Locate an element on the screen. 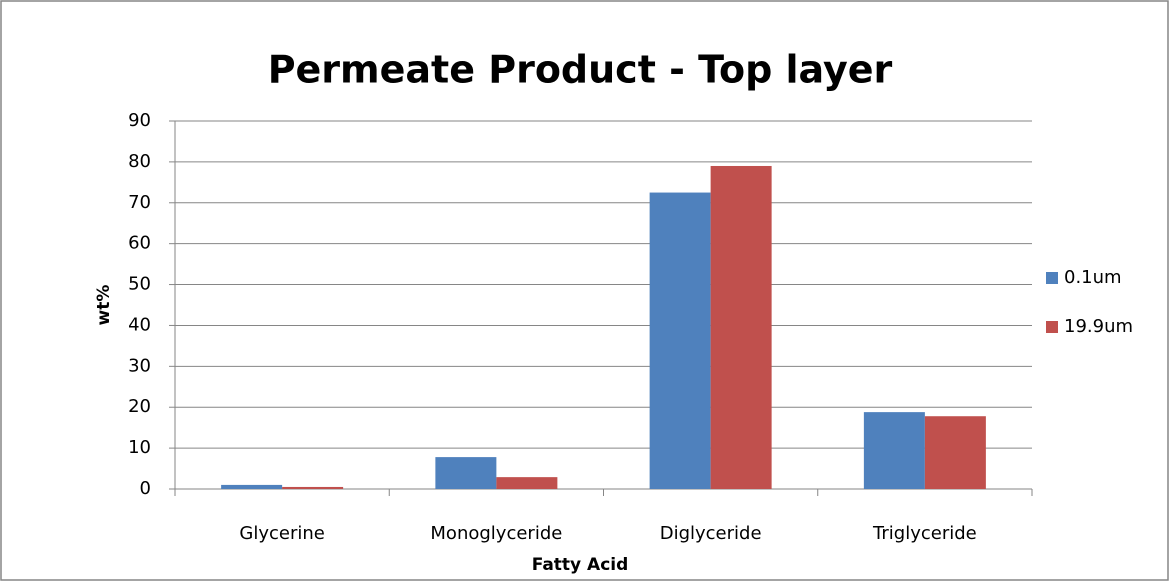 The width and height of the screenshot is (1170, 582). y-axis-label: wt% is located at coordinates (104, 305).